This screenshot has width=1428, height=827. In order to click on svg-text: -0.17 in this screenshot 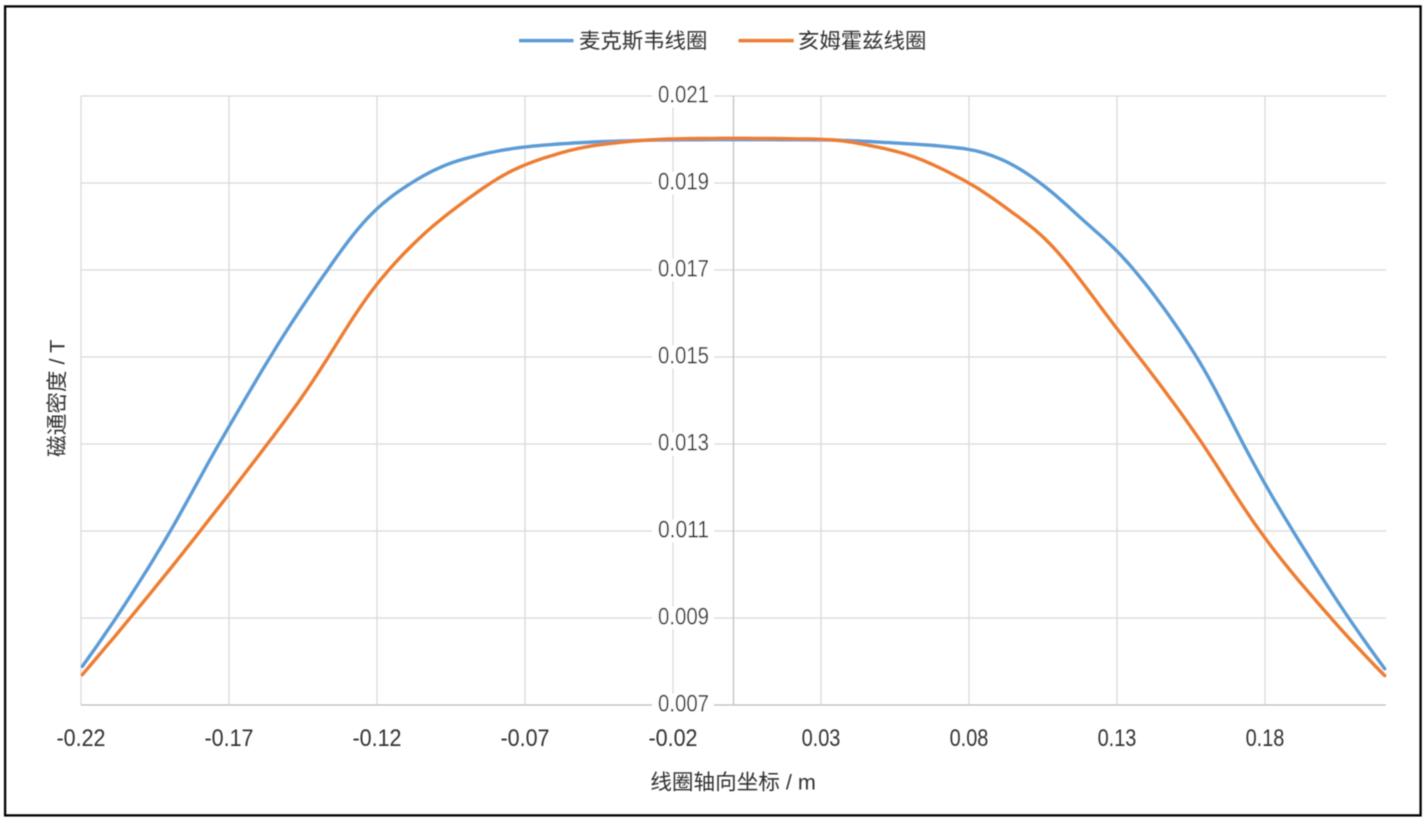, I will do `click(229, 738)`.